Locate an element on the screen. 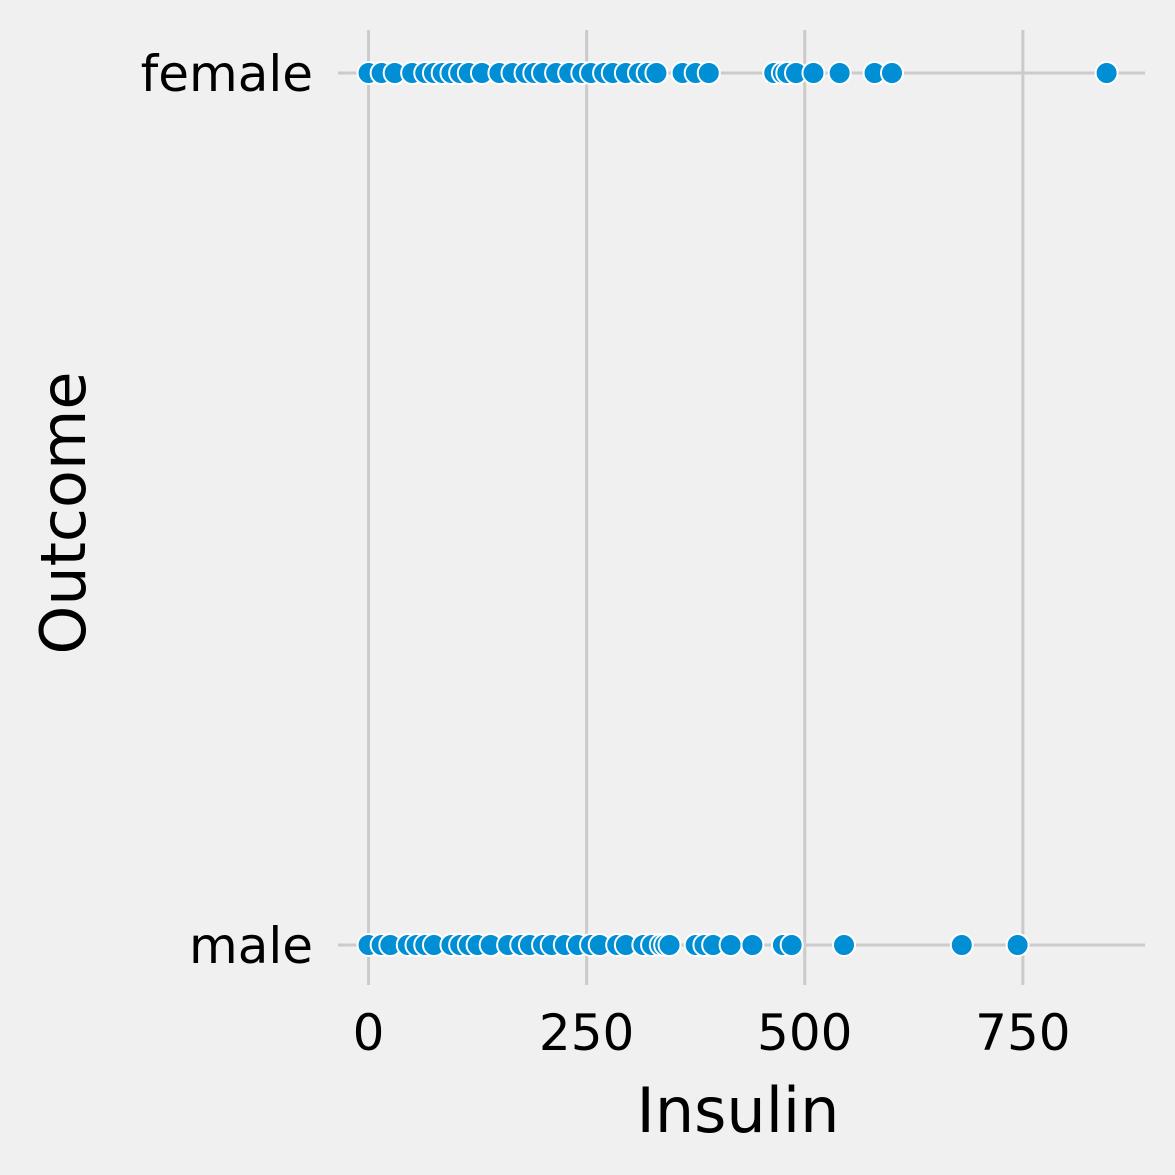  y-tick-label: female is located at coordinates (227, 74).